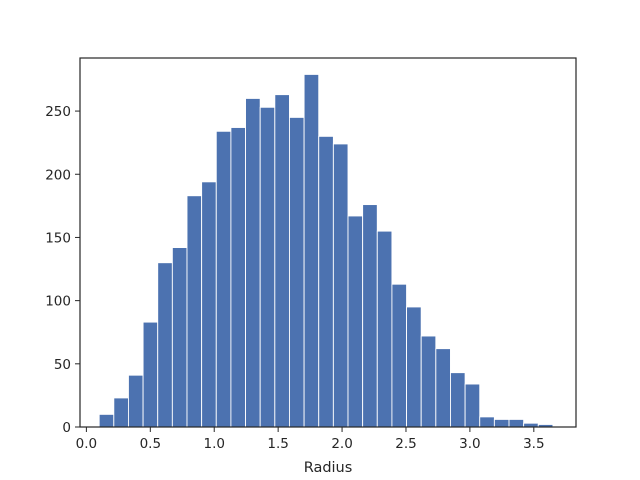 This screenshot has width=640, height=480. What do you see at coordinates (533, 444) in the screenshot?
I see `x-tick-label: 3.5` at bounding box center [533, 444].